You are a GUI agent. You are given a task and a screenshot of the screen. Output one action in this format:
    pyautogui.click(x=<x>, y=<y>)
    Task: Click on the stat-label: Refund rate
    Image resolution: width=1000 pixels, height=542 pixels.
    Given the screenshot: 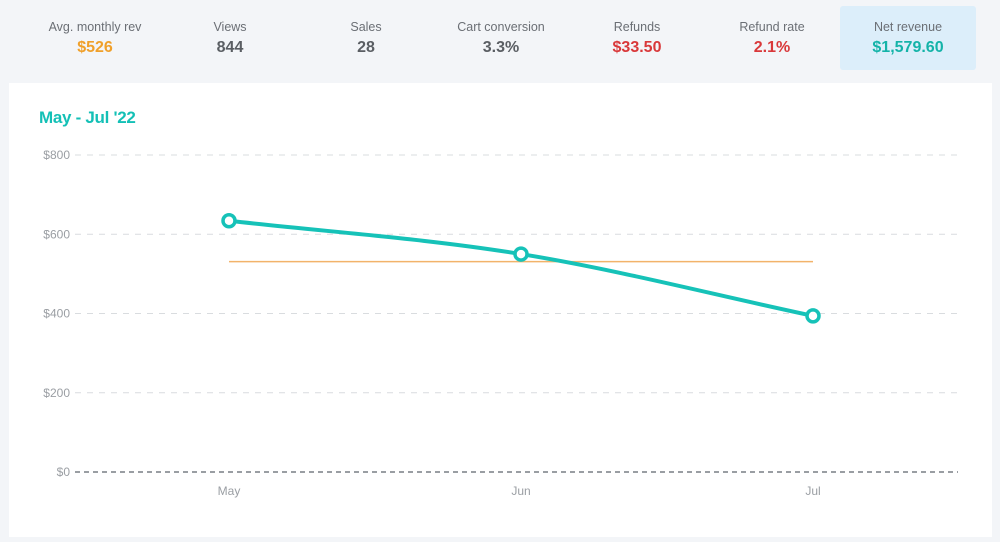 What is the action you would take?
    pyautogui.click(x=772, y=27)
    